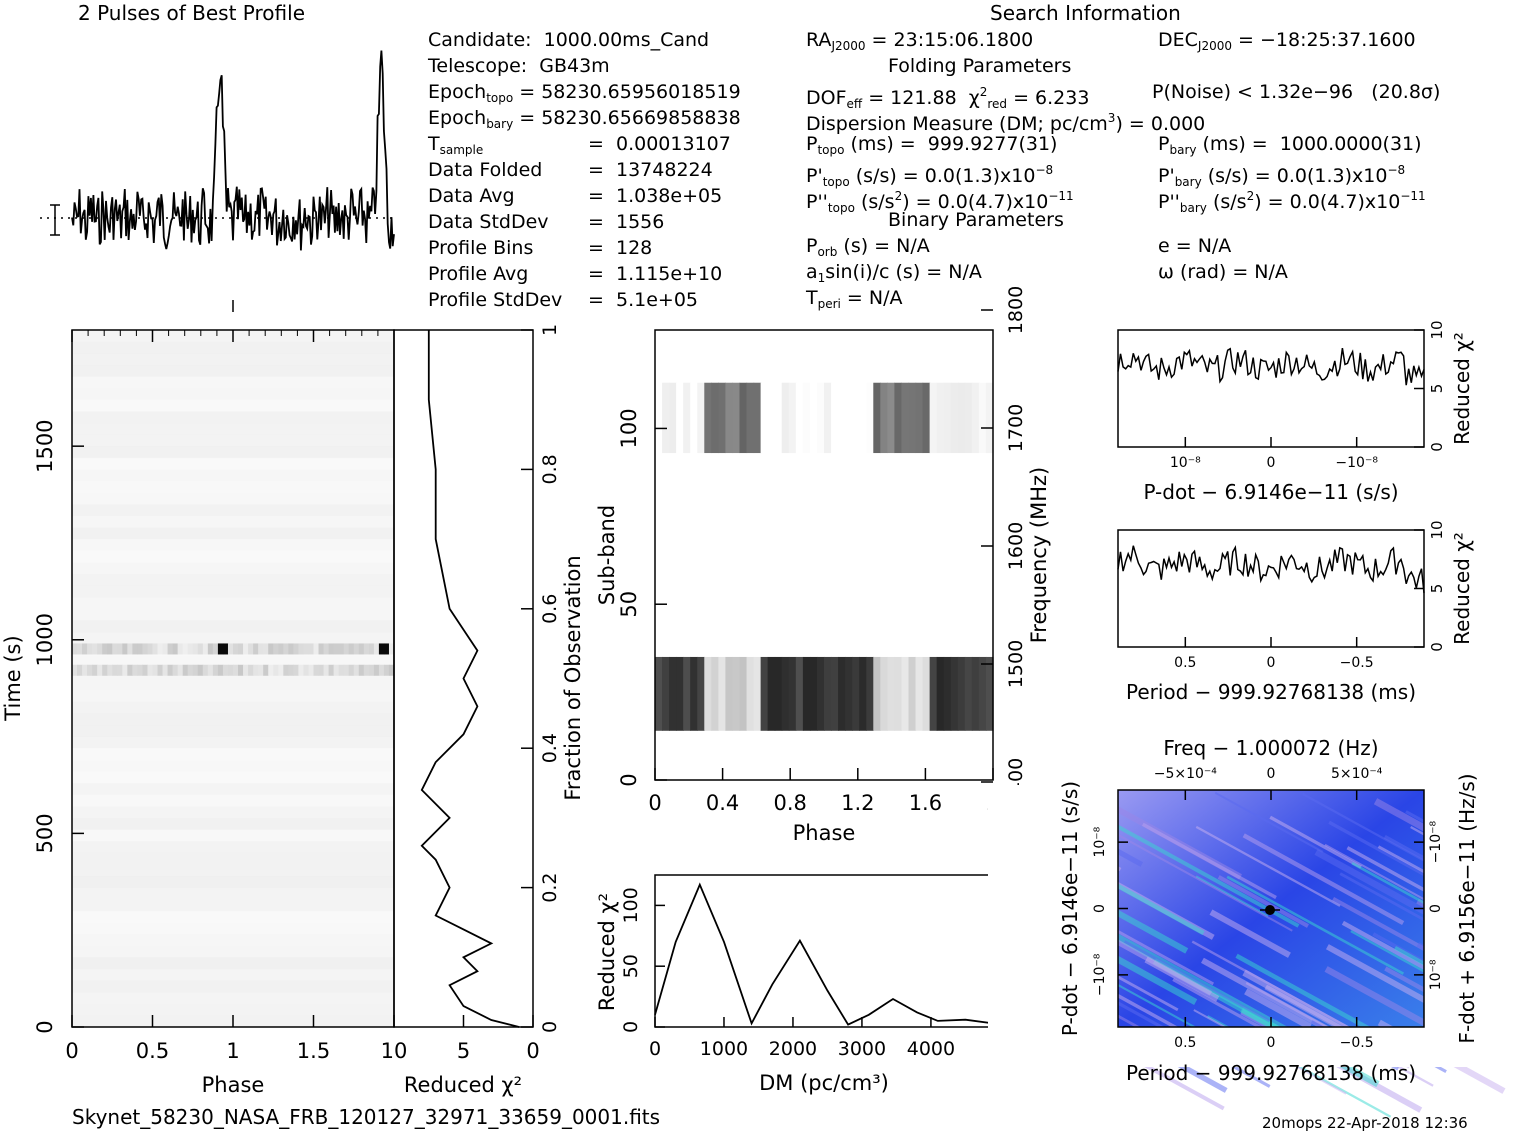  Describe the element at coordinates (631, 905) in the screenshot. I see `dm-y-tick-label: 100` at that location.